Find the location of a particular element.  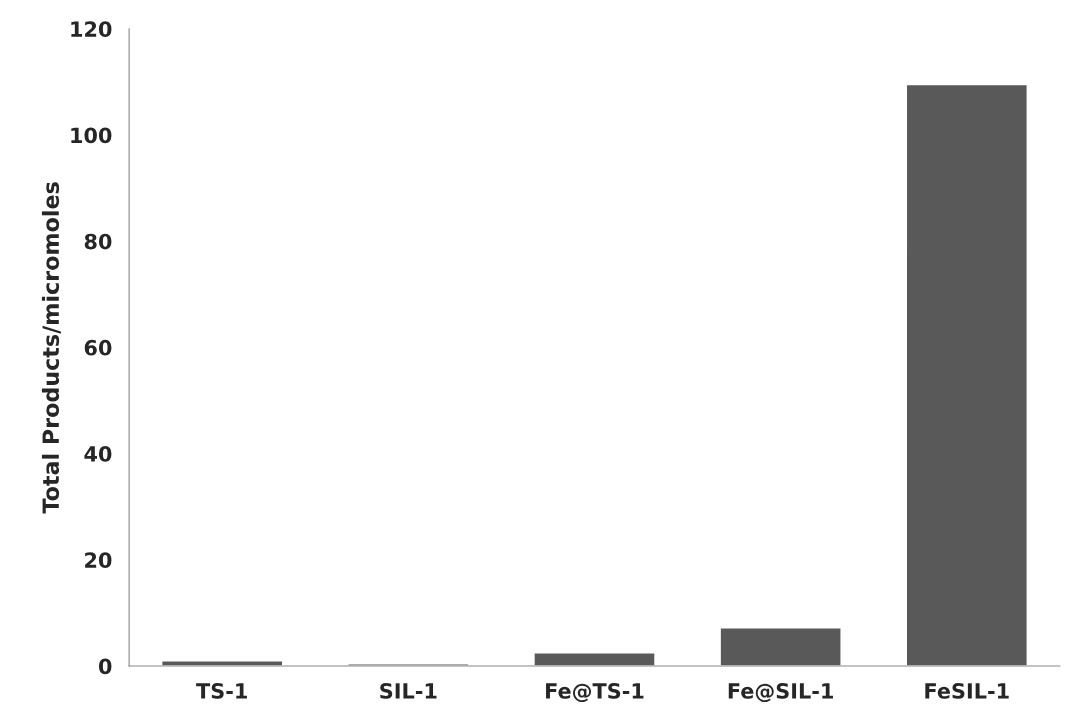

x-tick-label: Fe@SIL-1 is located at coordinates (780, 693).